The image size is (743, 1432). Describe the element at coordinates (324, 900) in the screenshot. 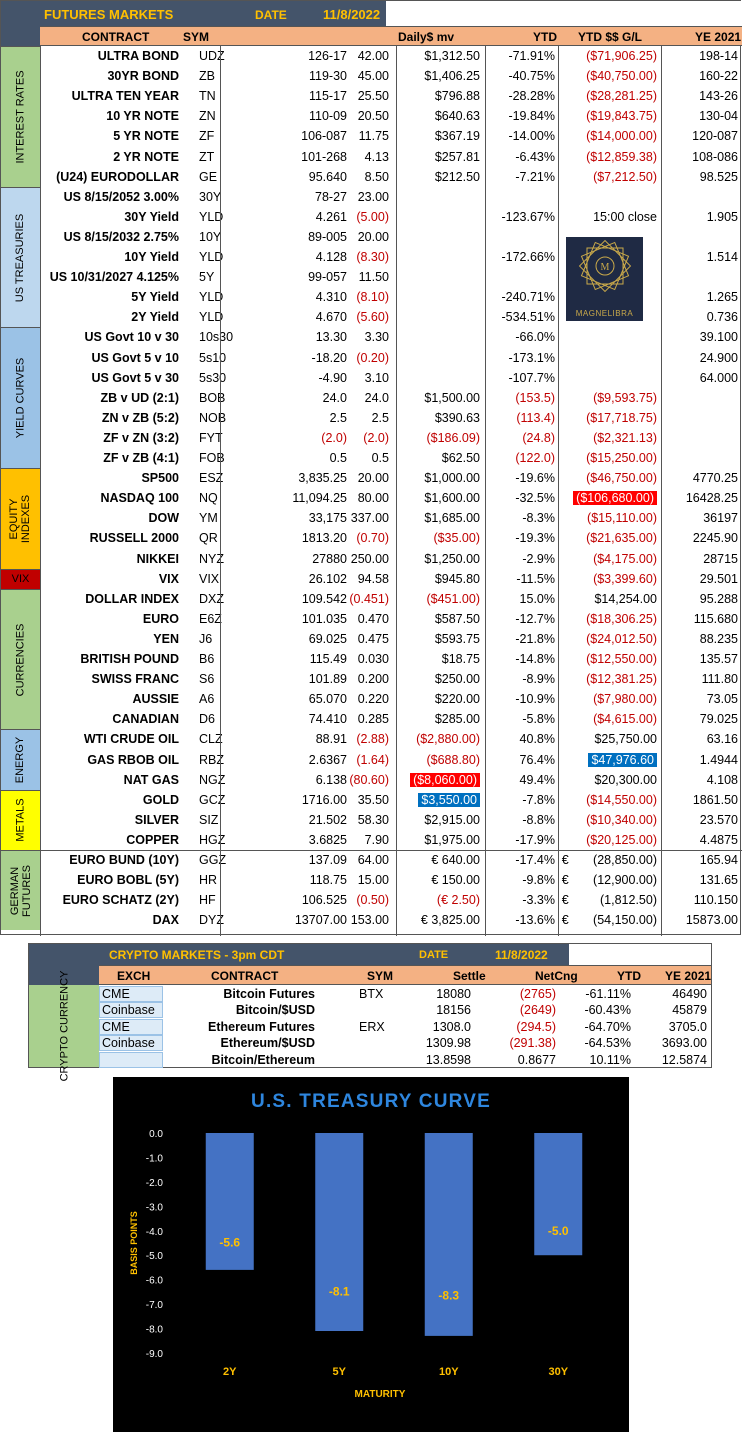

I see `cell-price: 106.525` at that location.